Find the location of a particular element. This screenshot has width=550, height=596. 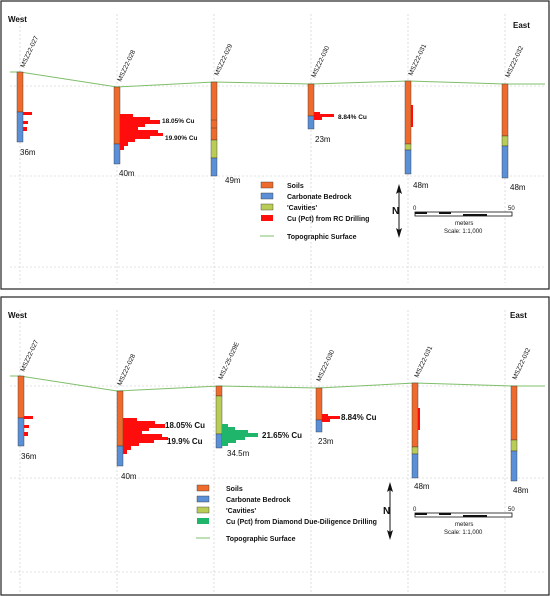

cu-grade-label: 19.9% Cu is located at coordinates (185, 441).